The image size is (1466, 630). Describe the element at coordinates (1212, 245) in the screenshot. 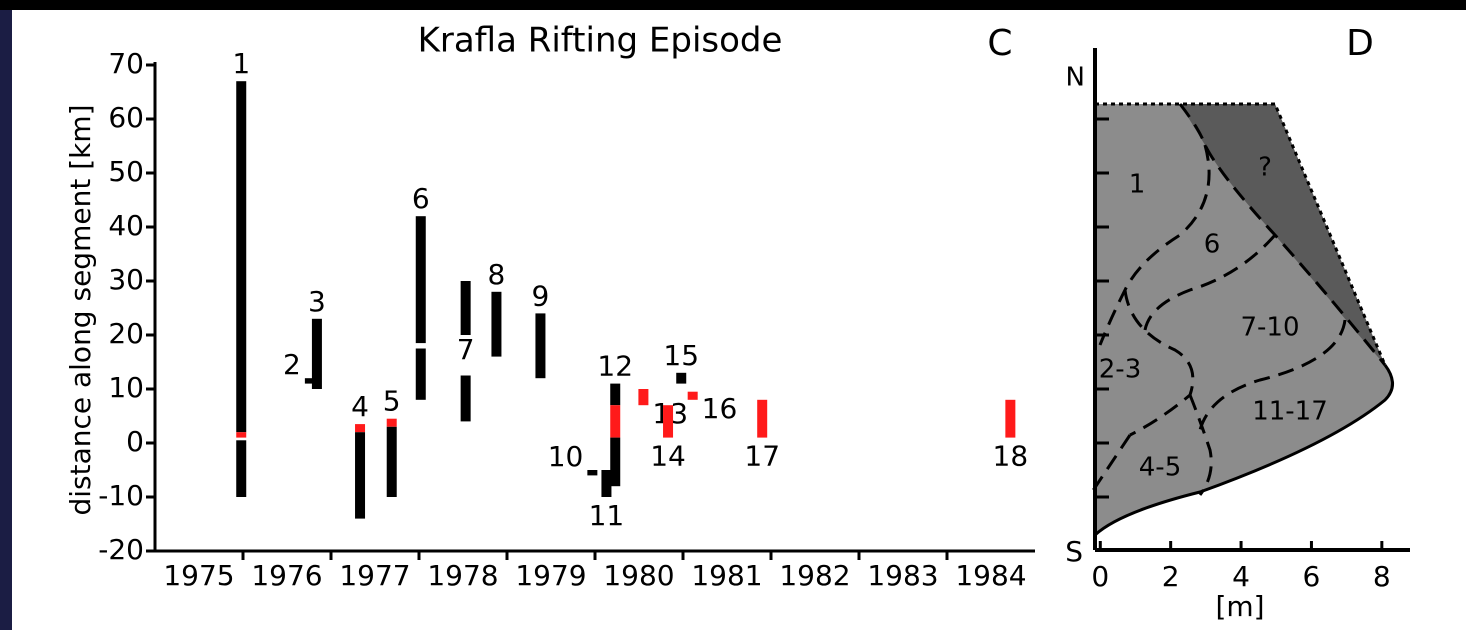

I see `region-label: 6` at that location.